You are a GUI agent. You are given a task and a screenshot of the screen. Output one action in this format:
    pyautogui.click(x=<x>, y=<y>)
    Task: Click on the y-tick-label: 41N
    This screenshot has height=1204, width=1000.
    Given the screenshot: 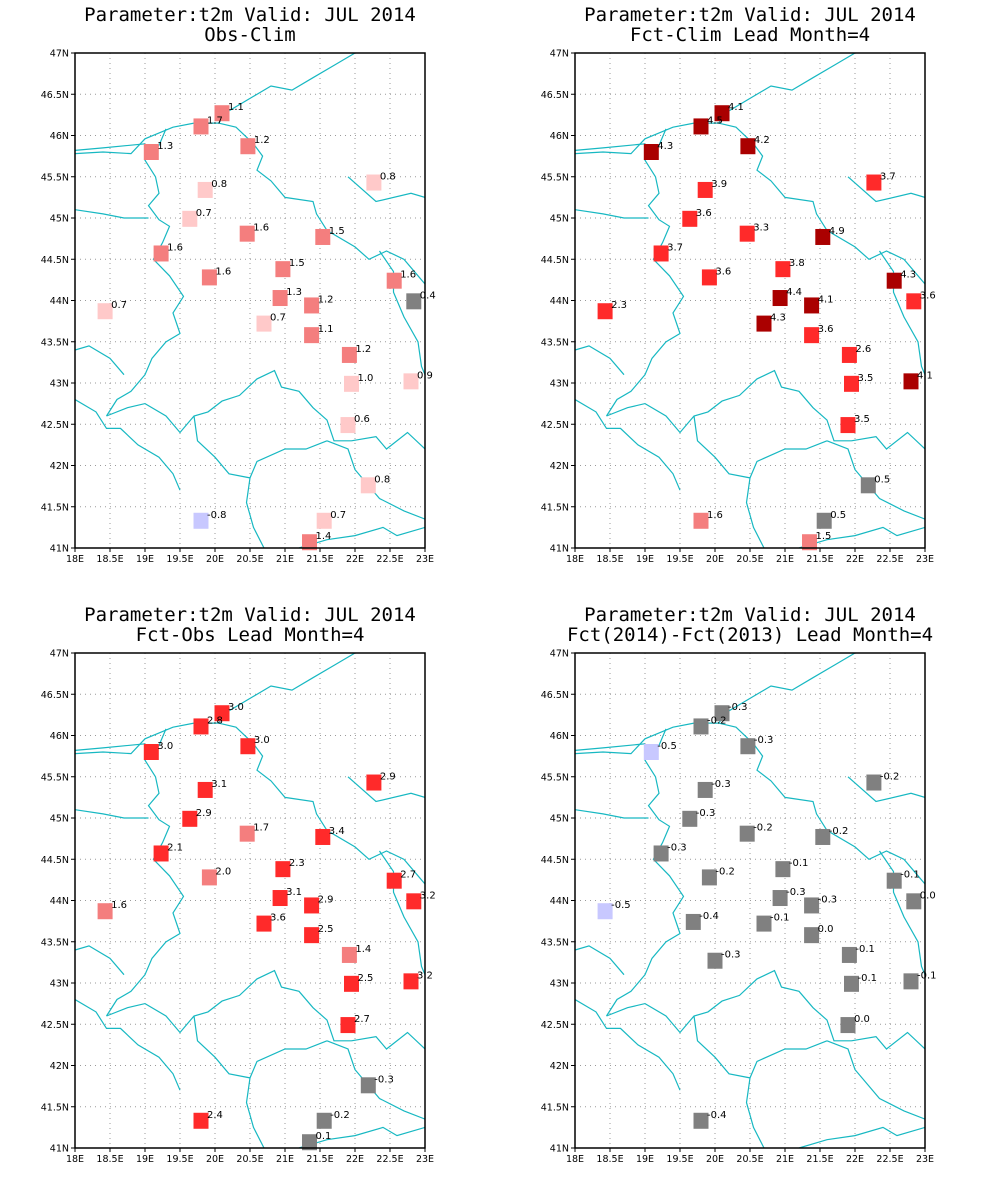 What is the action you would take?
    pyautogui.click(x=59, y=549)
    